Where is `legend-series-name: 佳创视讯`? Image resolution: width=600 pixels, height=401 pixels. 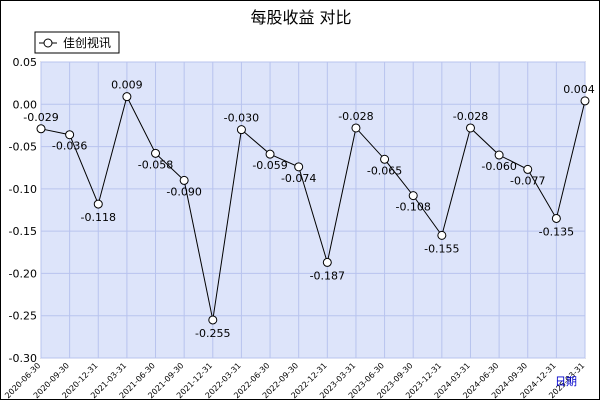
legend-series-name: 佳创视讯 is located at coordinates (87, 42).